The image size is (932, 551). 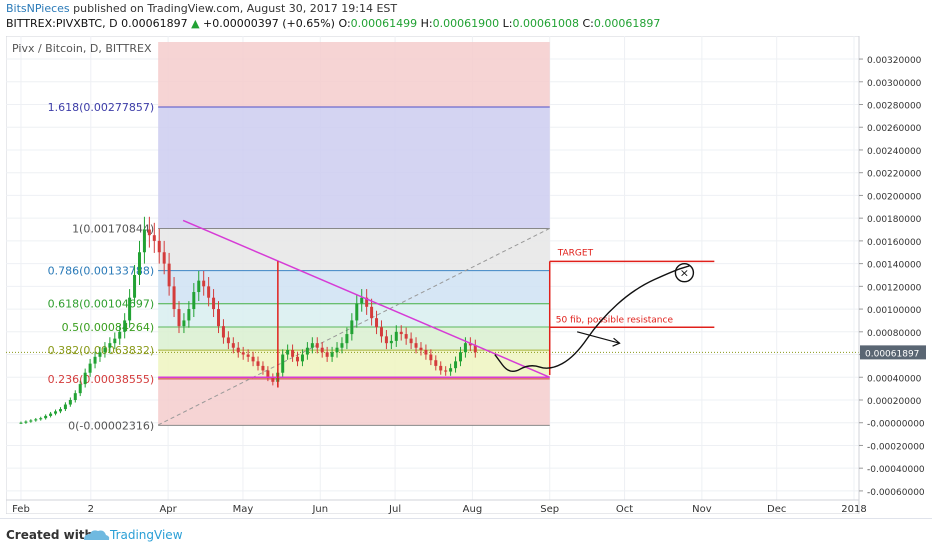 I want to click on tradingview-cloud-icon, so click(x=142, y=536).